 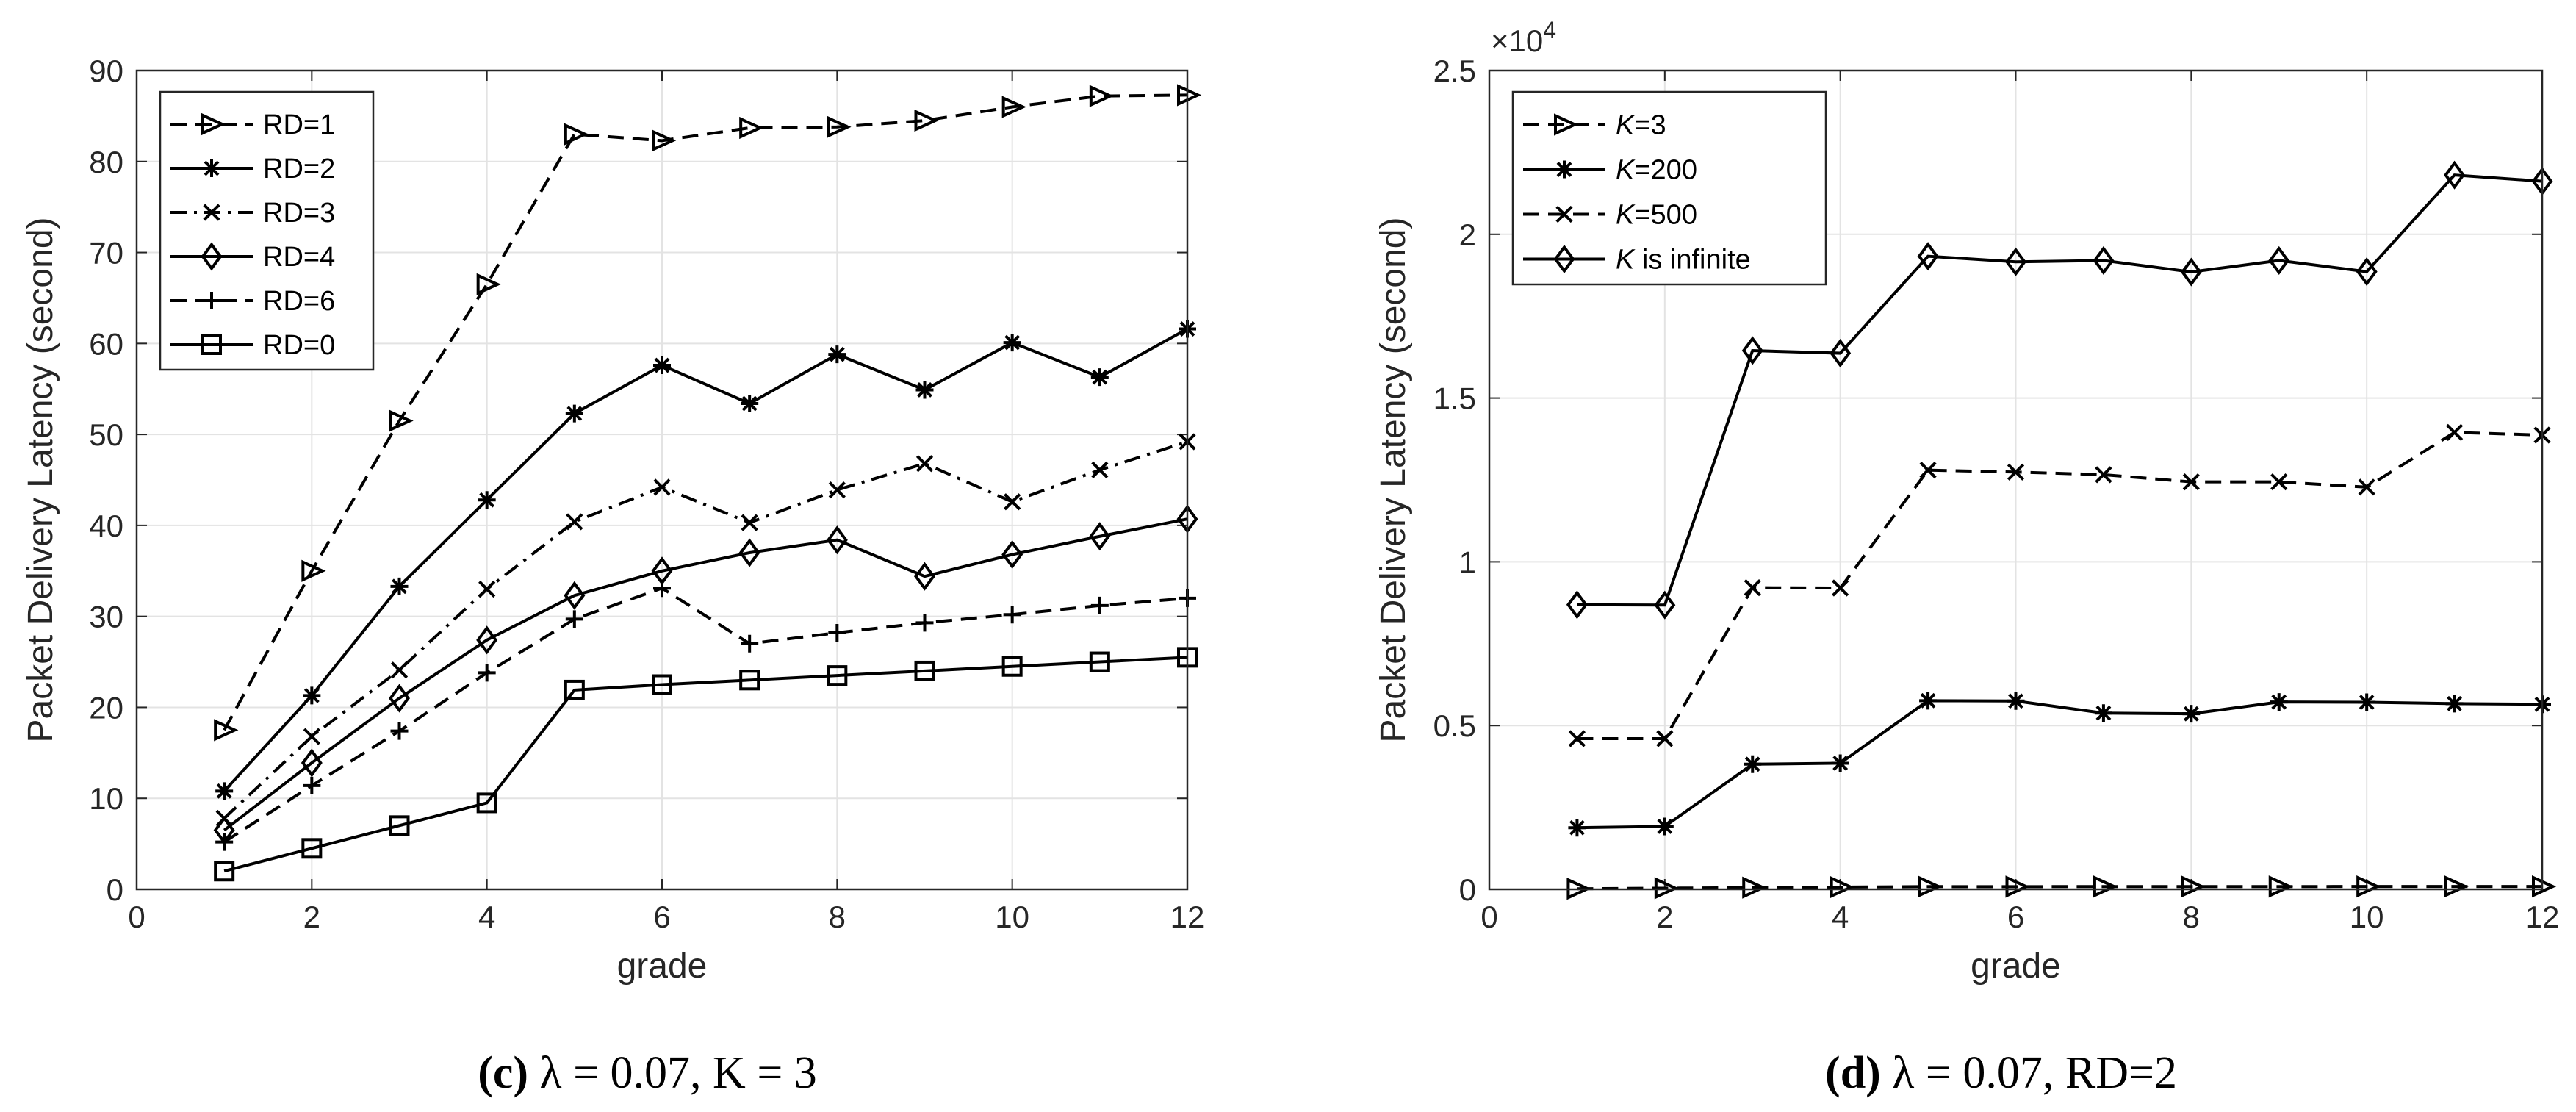 I want to click on legend-entry: K is infinite, so click(x=1683, y=260).